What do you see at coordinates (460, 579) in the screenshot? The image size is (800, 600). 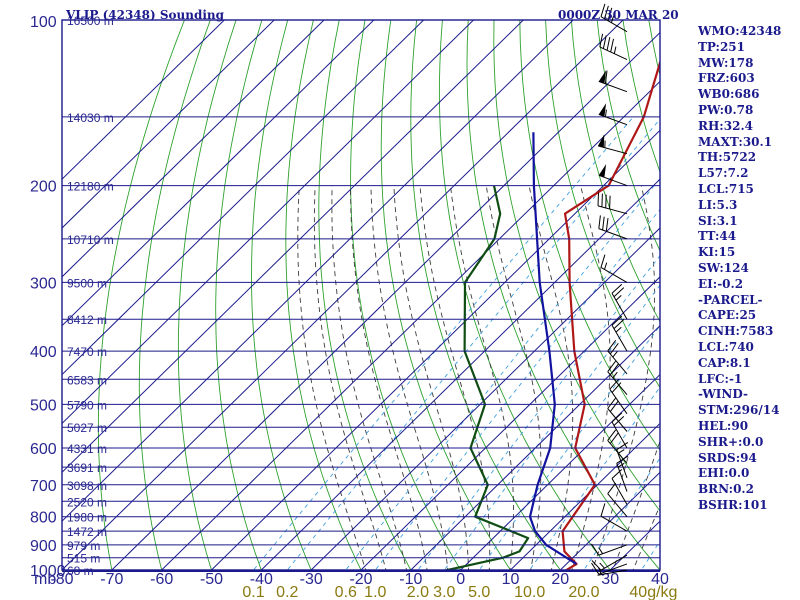 I see `temperature-tick-label: 0` at bounding box center [460, 579].